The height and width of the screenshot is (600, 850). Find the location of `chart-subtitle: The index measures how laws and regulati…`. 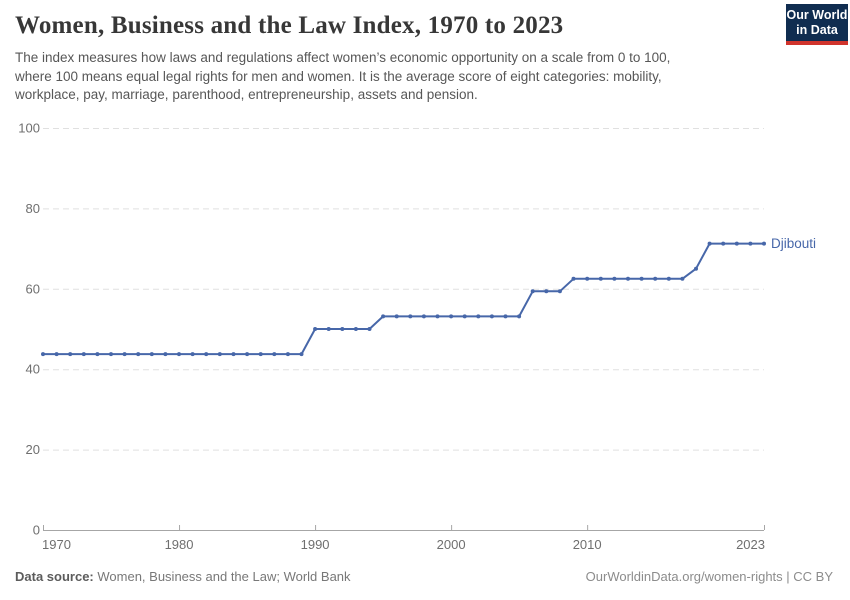

chart-subtitle: The index measures how laws and regulati… is located at coordinates (386, 77).